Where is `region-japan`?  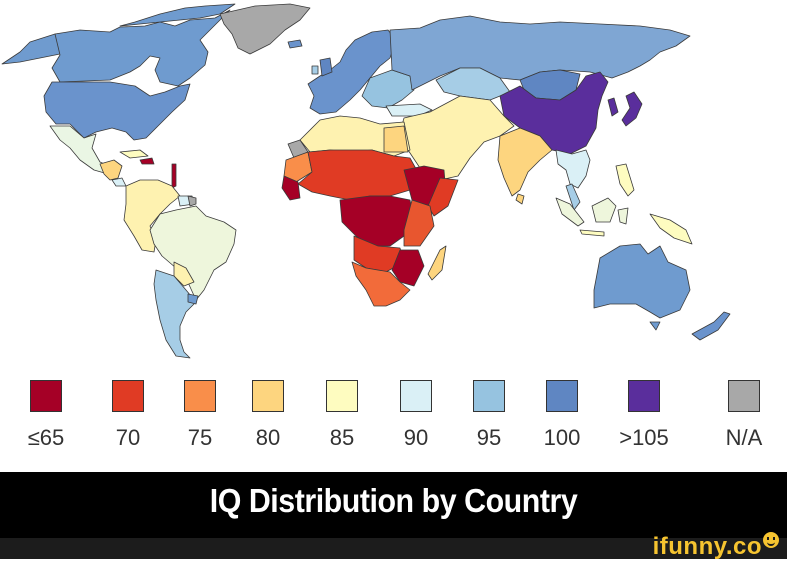
region-japan is located at coordinates (632, 109).